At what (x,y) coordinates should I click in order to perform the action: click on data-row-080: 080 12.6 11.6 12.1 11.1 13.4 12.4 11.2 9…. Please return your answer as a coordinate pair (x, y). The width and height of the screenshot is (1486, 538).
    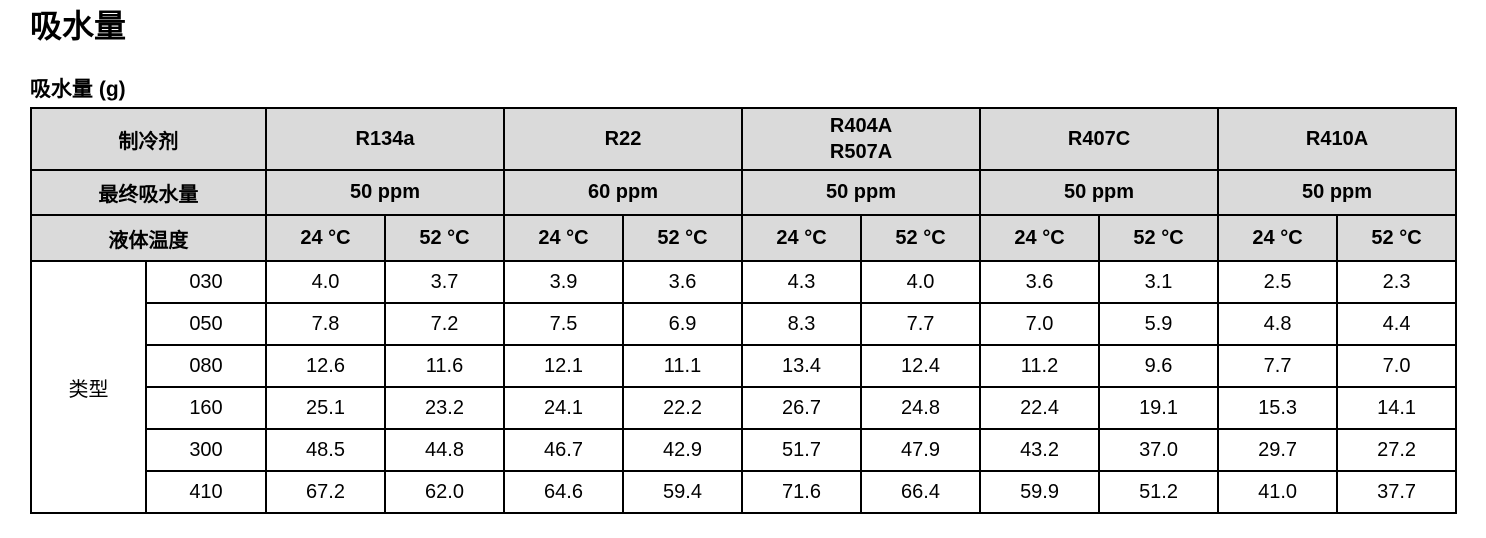
    Looking at the image, I should click on (744, 366).